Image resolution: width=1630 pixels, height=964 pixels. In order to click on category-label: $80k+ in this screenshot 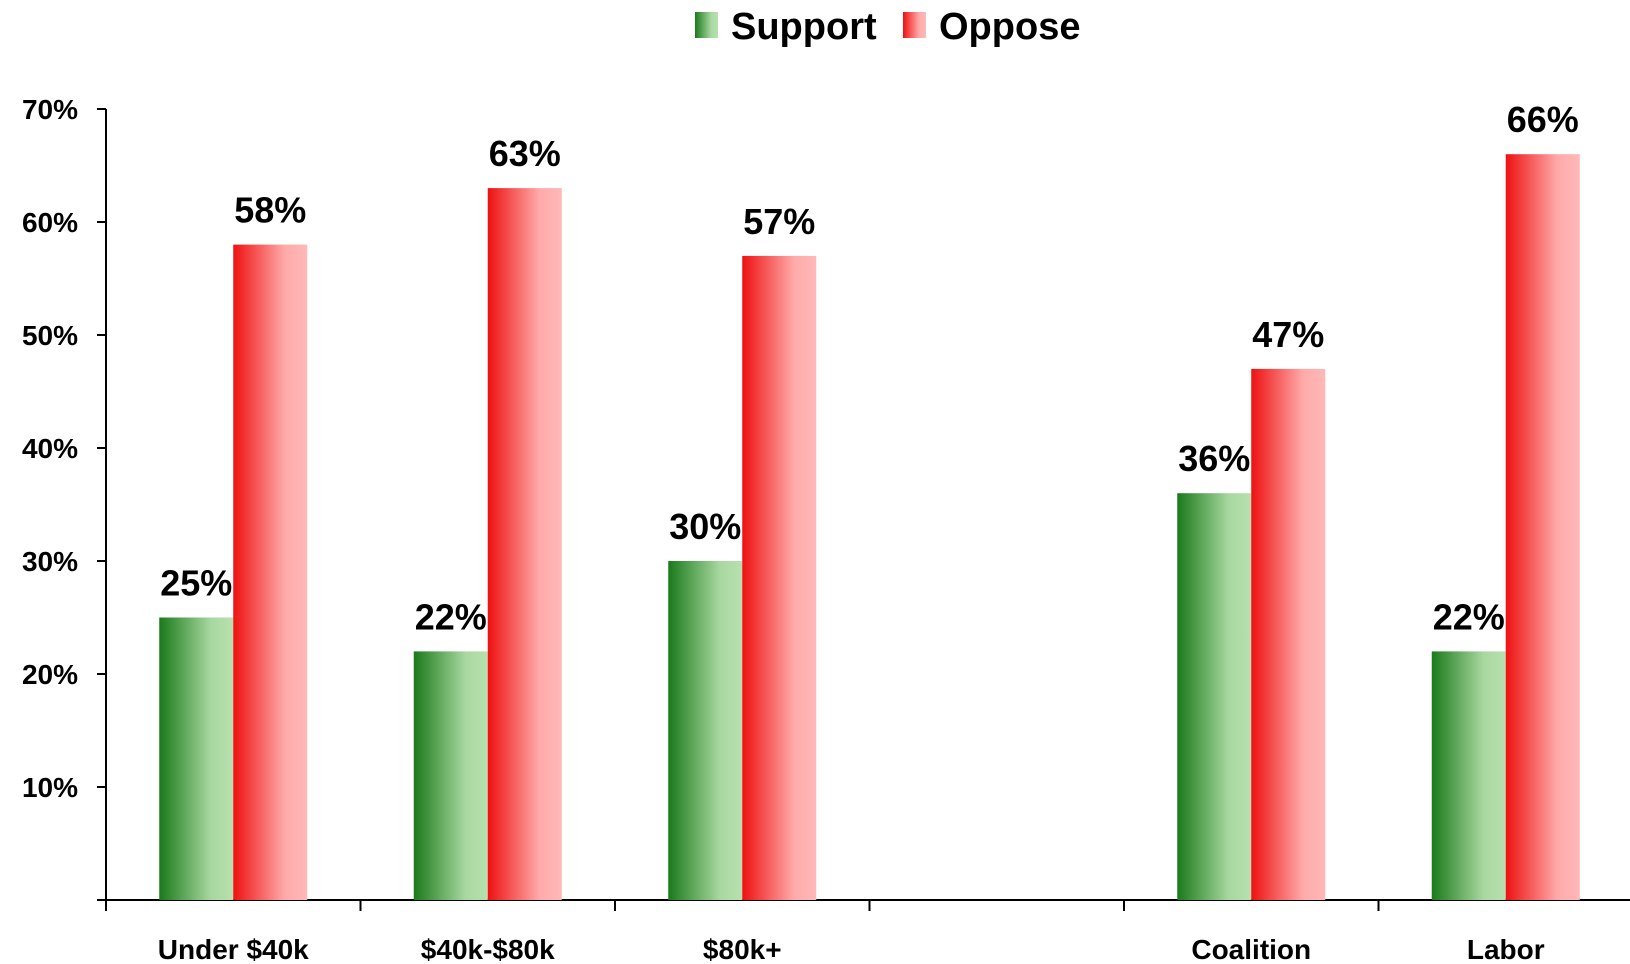, I will do `click(742, 949)`.